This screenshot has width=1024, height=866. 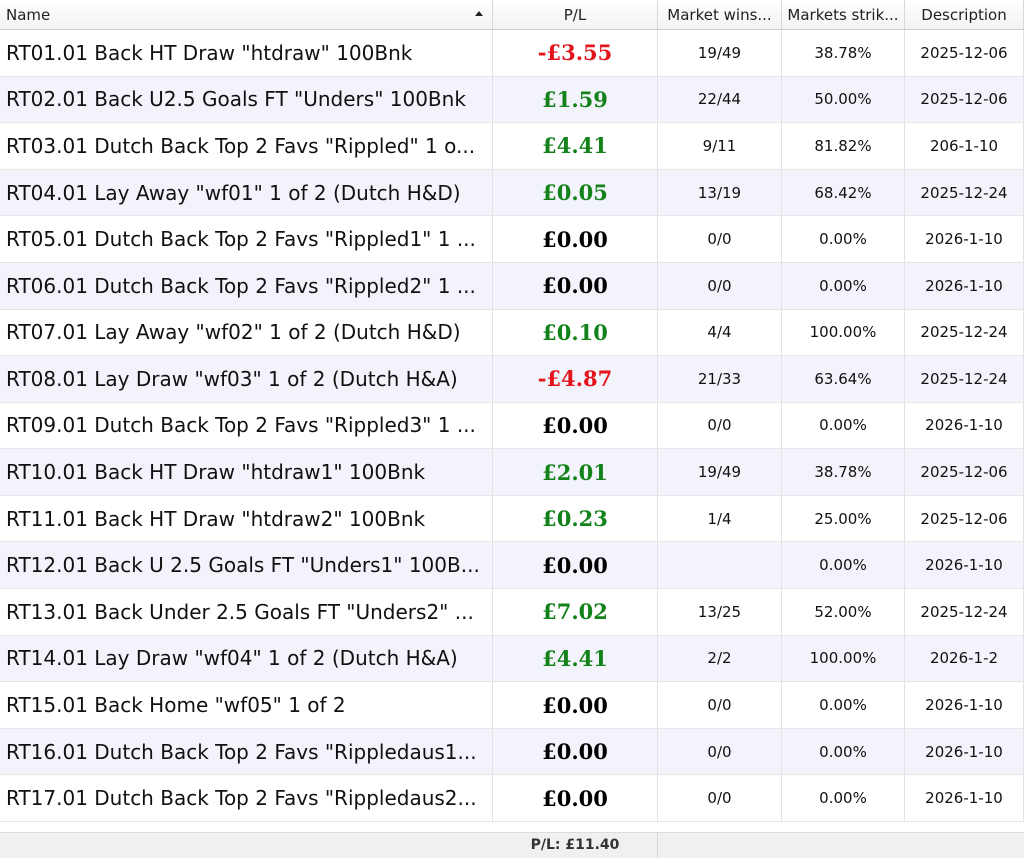 I want to click on row-market-wins: 13/19, so click(x=720, y=193).